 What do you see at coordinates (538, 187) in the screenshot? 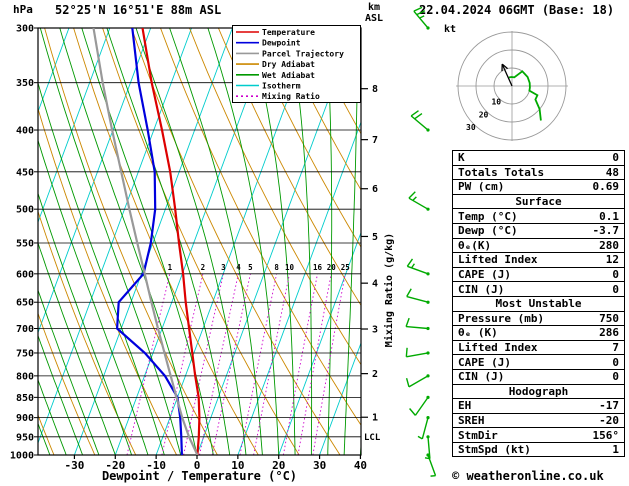
I see `stat-row-pw: PW (cm) 0.69` at bounding box center [538, 187].